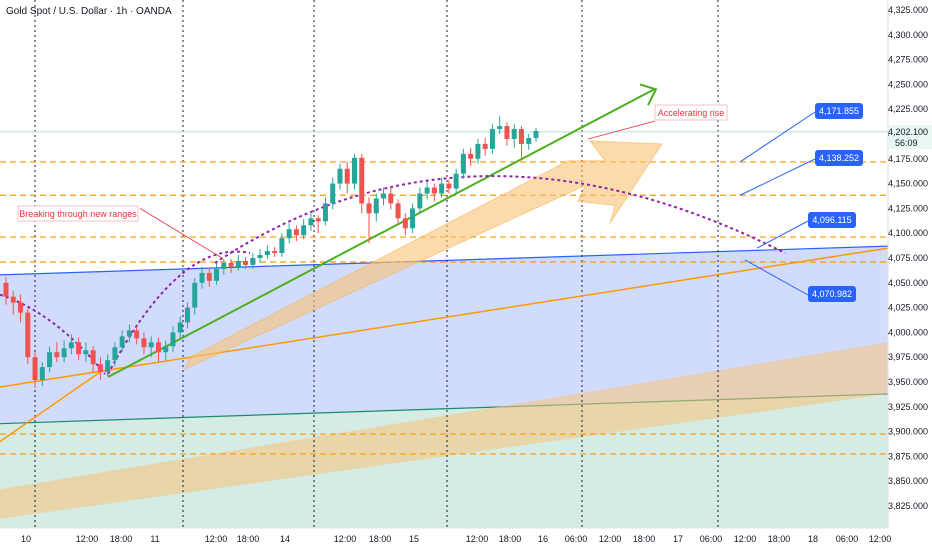  What do you see at coordinates (50, 407) in the screenshot?
I see `orange-trend-line-short` at bounding box center [50, 407].